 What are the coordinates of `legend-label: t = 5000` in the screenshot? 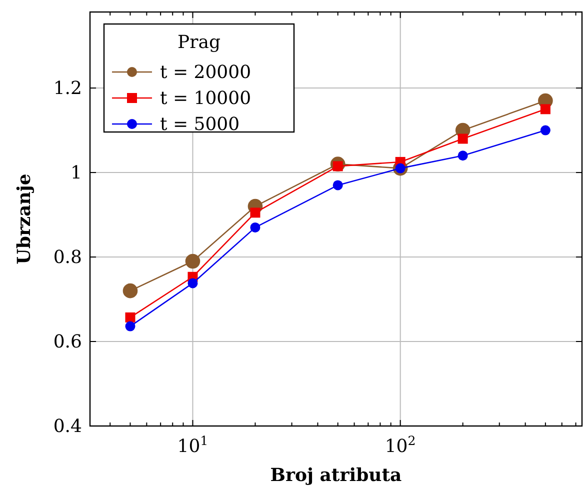 It's located at (200, 124).